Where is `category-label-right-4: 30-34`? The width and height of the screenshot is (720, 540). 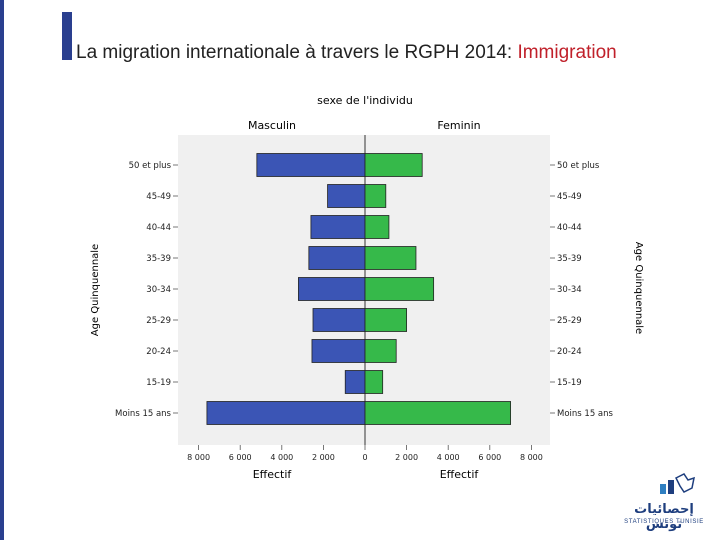
category-label-right-4: 30-34 is located at coordinates (569, 290).